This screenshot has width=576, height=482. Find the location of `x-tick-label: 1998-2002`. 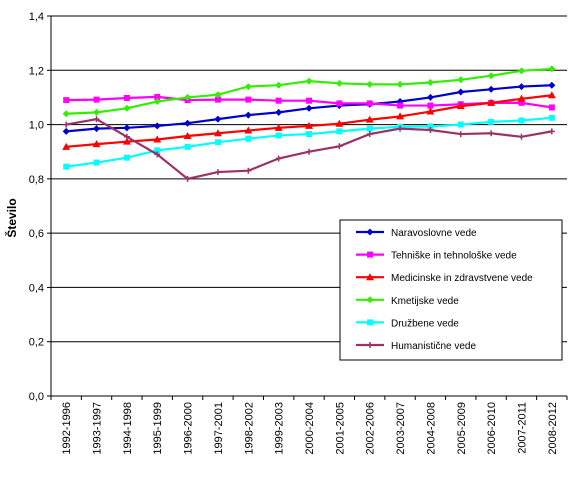

x-tick-label: 1998-2002 is located at coordinates (249, 428).